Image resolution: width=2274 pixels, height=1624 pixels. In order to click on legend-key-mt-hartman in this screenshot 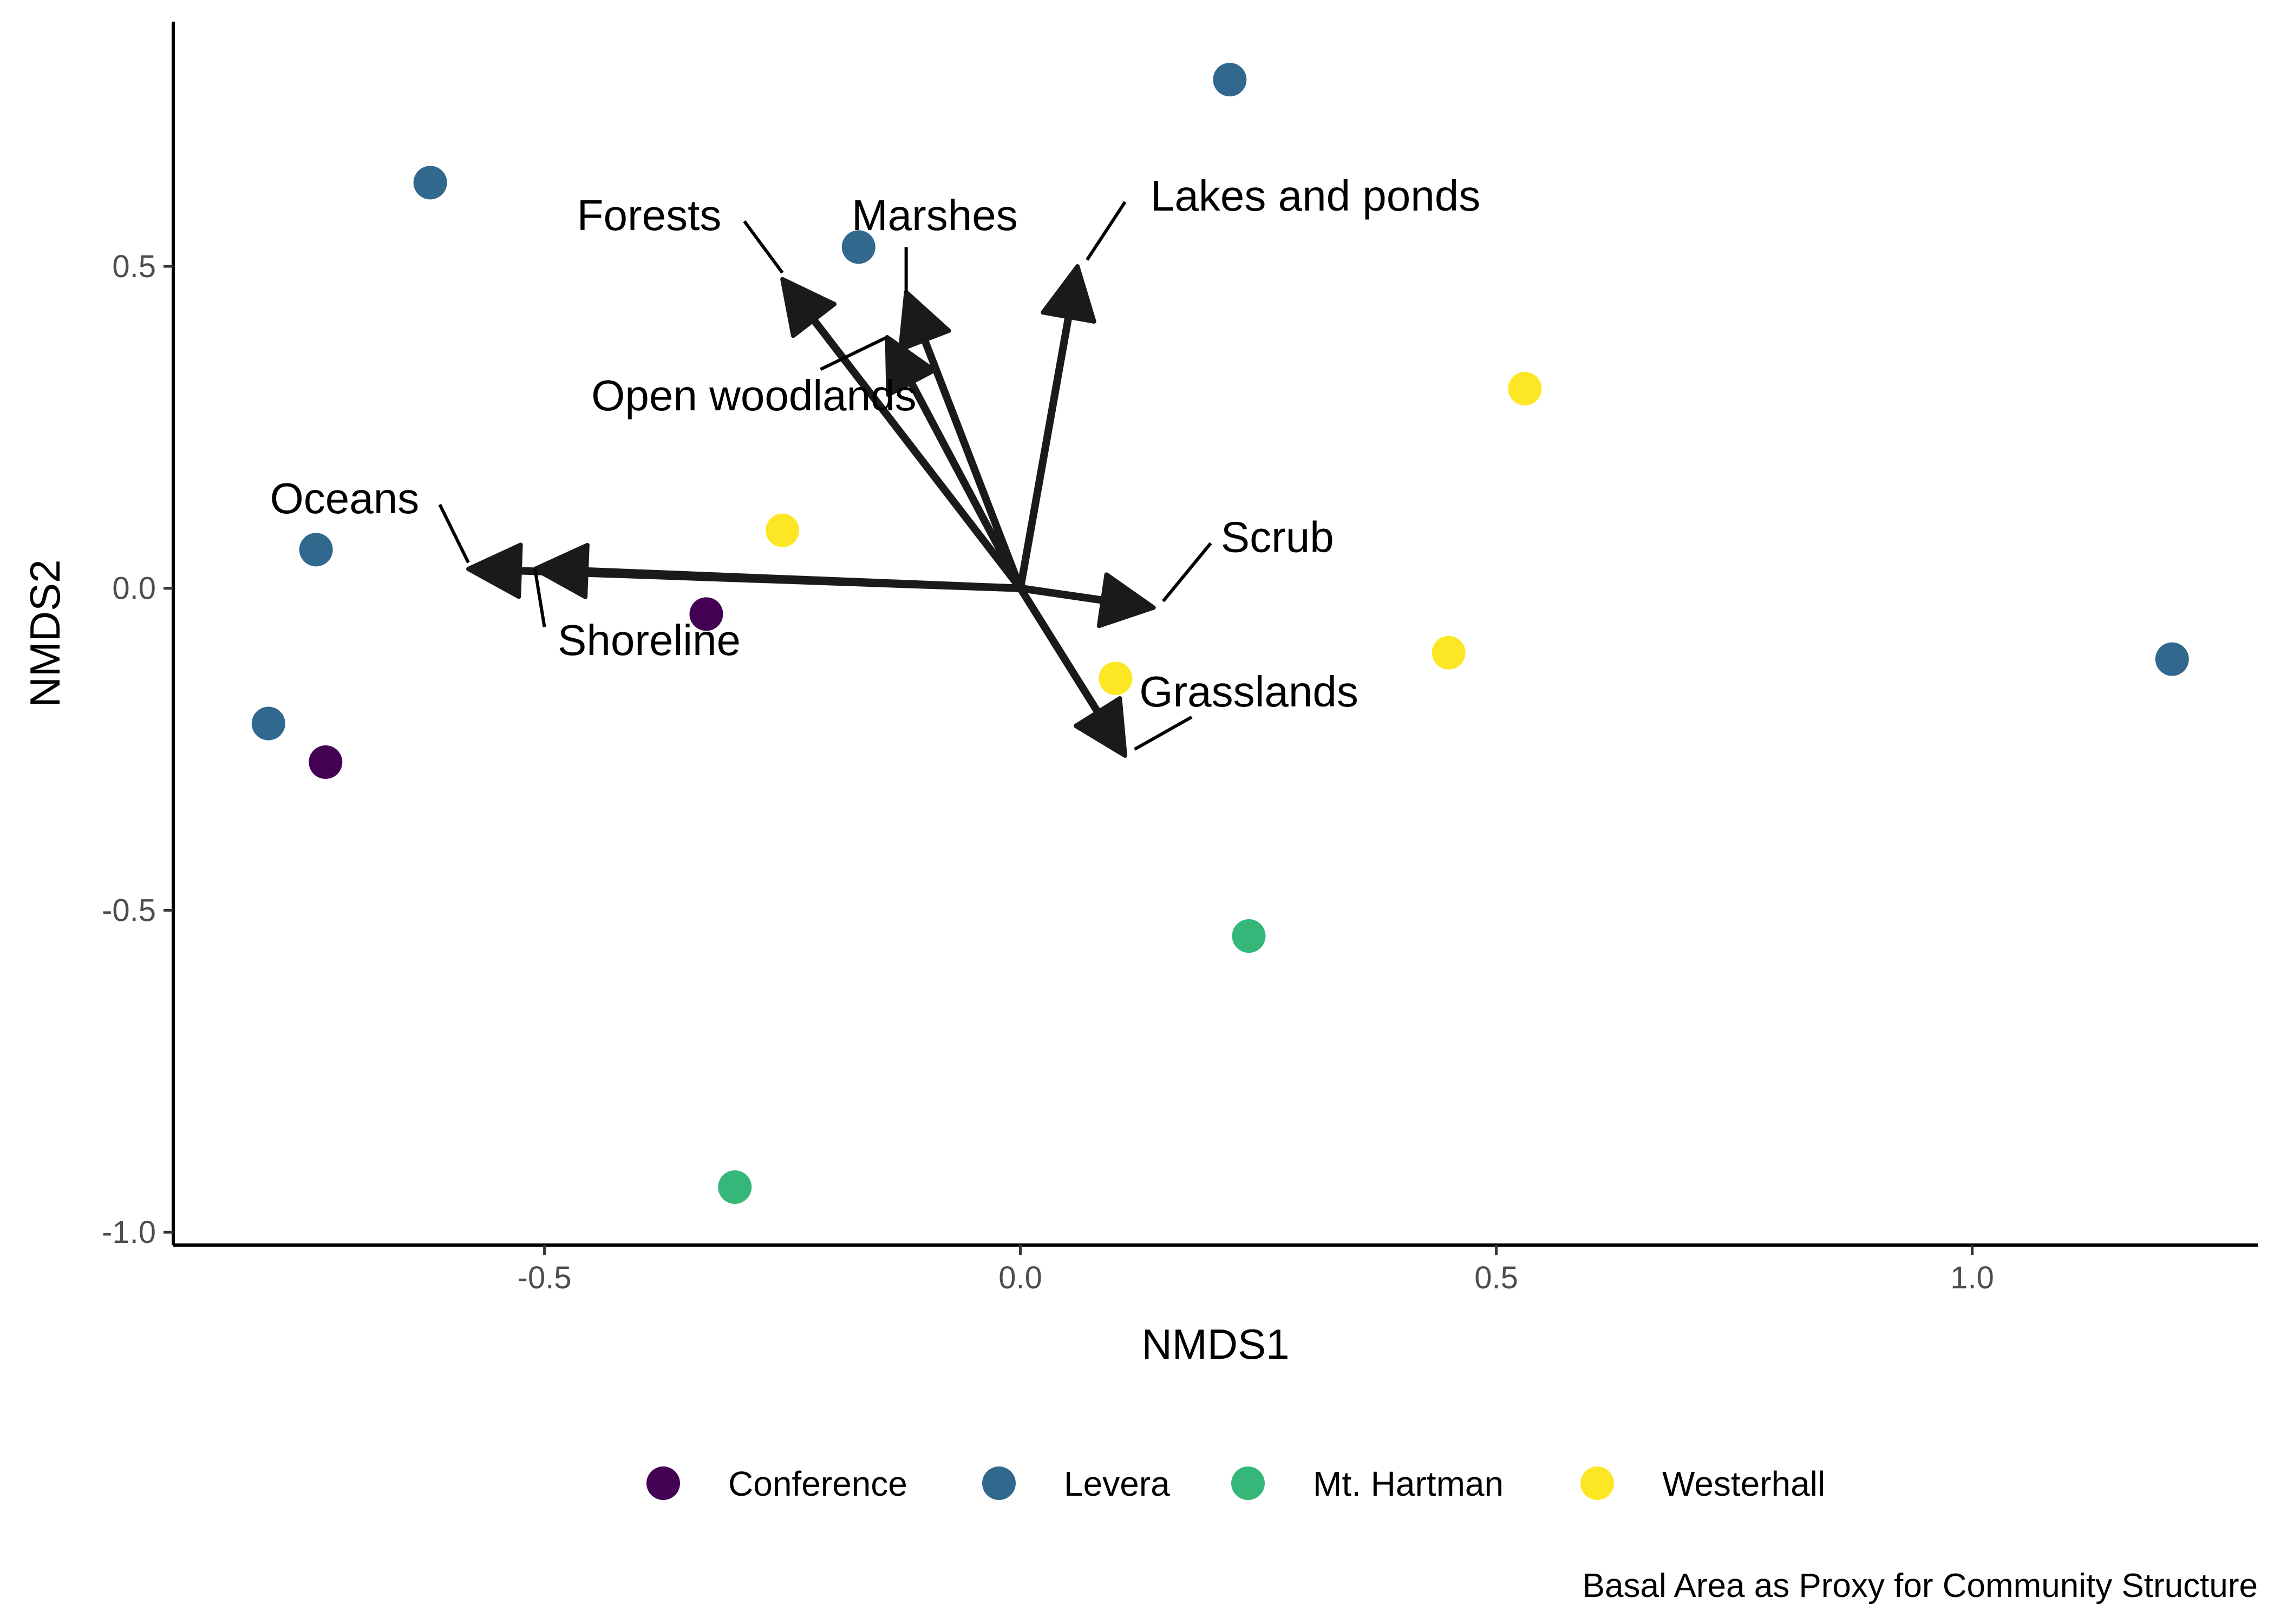, I will do `click(1248, 1483)`.